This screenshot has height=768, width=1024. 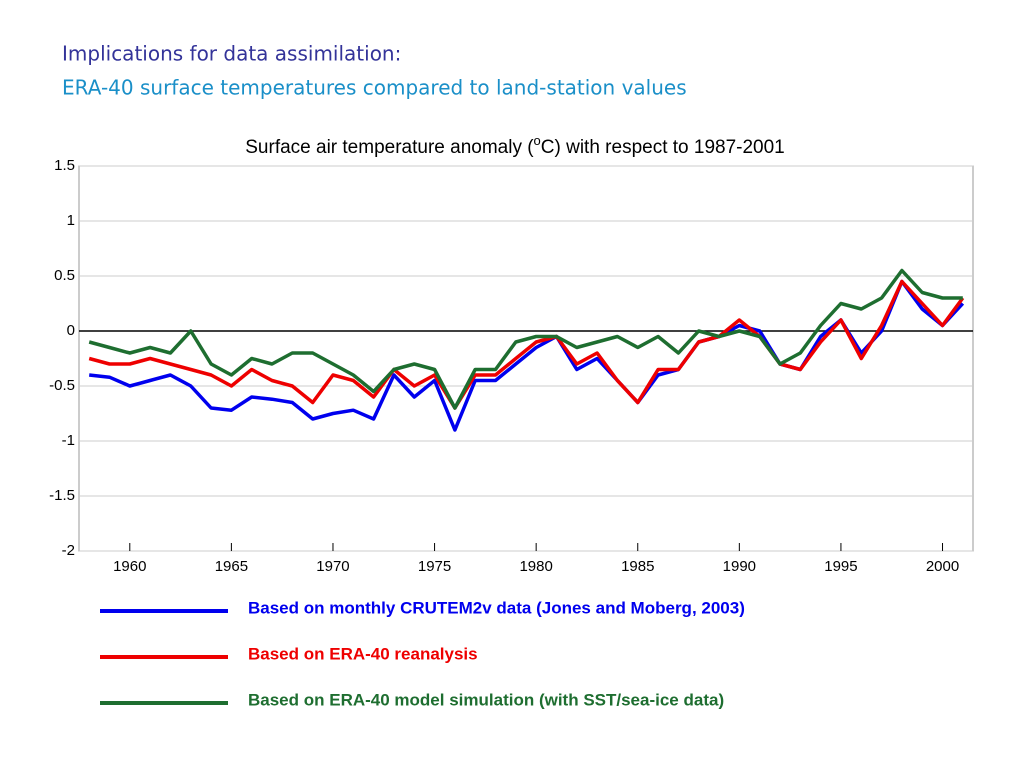 What do you see at coordinates (62, 495) in the screenshot?
I see `y-tick-label: -1.5` at bounding box center [62, 495].